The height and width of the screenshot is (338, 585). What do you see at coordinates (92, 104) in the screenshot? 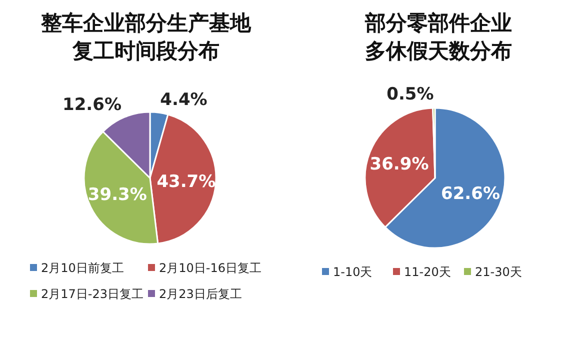
I see `data-label: 12.6%` at bounding box center [92, 104].